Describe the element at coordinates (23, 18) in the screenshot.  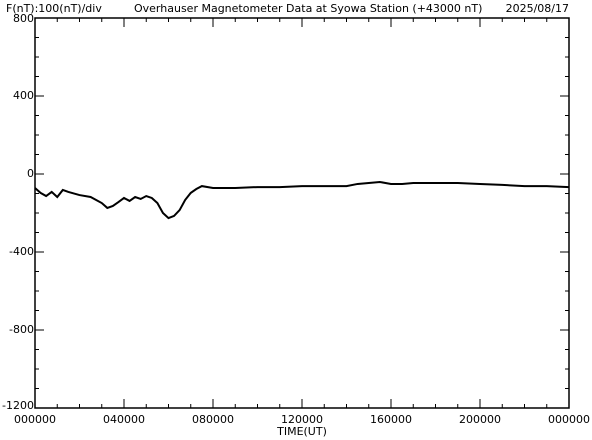
I see `y-tick-label: 800` at that location.